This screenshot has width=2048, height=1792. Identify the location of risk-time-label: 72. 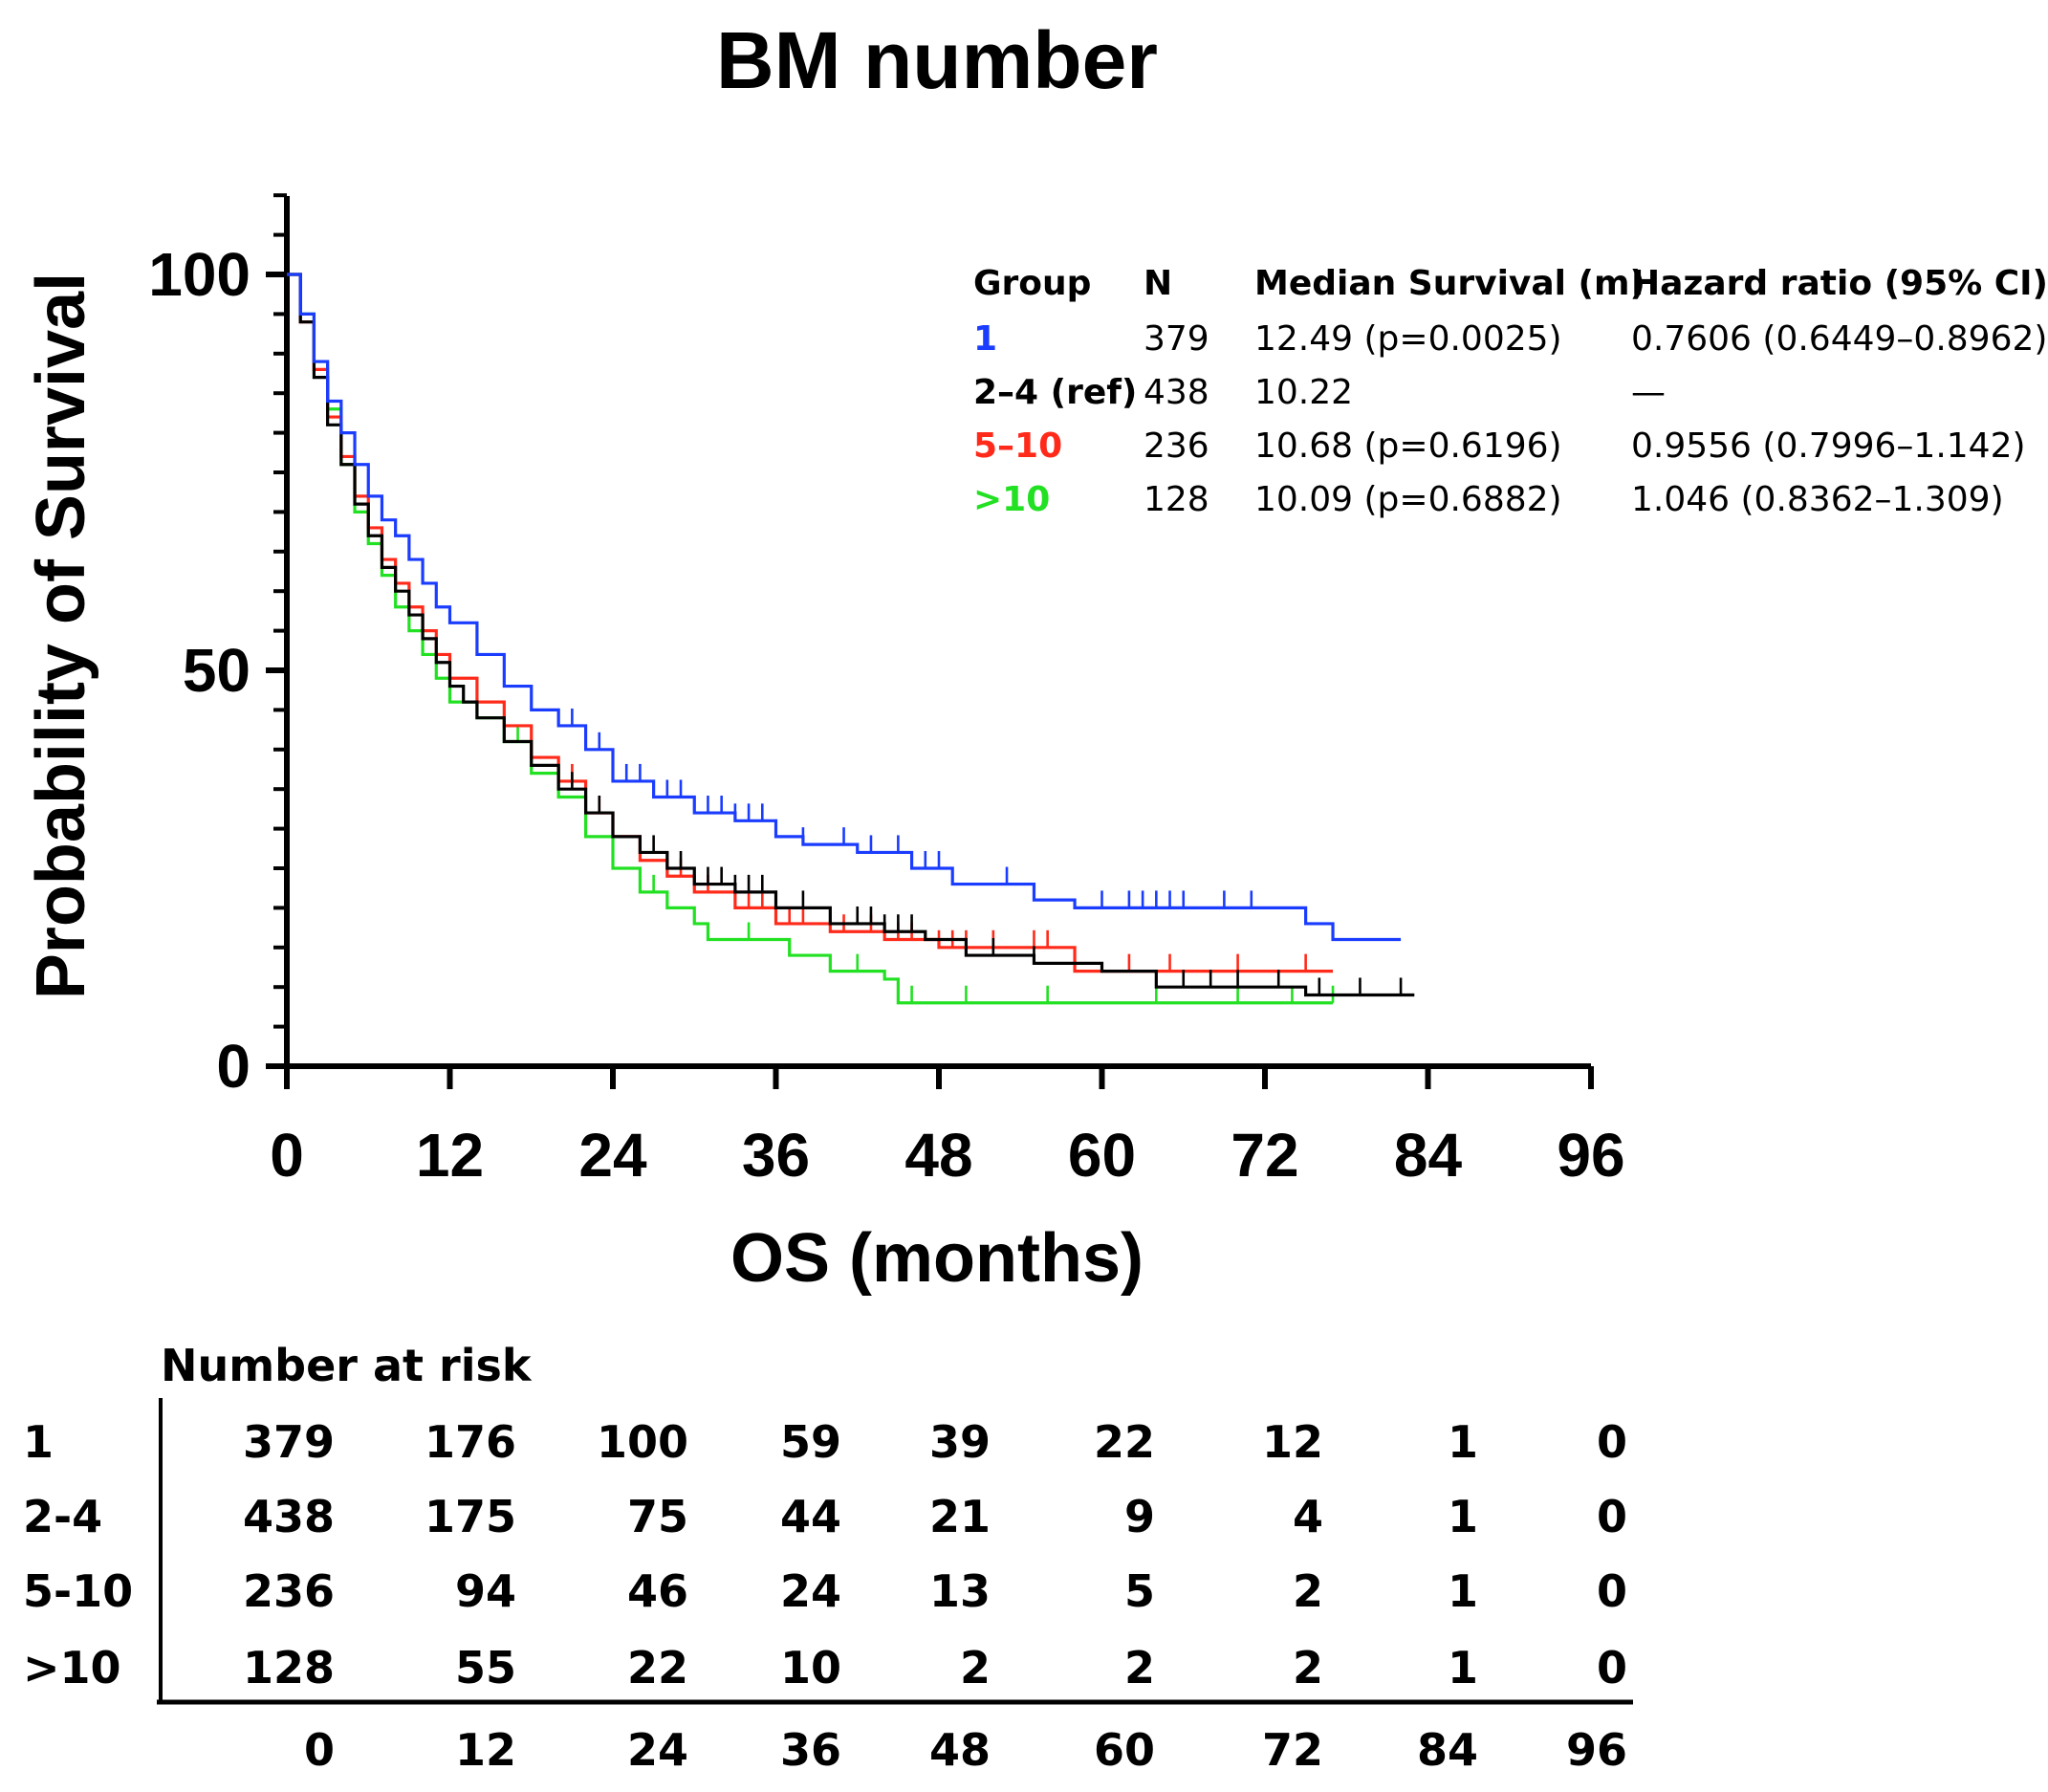
(1292, 1750).